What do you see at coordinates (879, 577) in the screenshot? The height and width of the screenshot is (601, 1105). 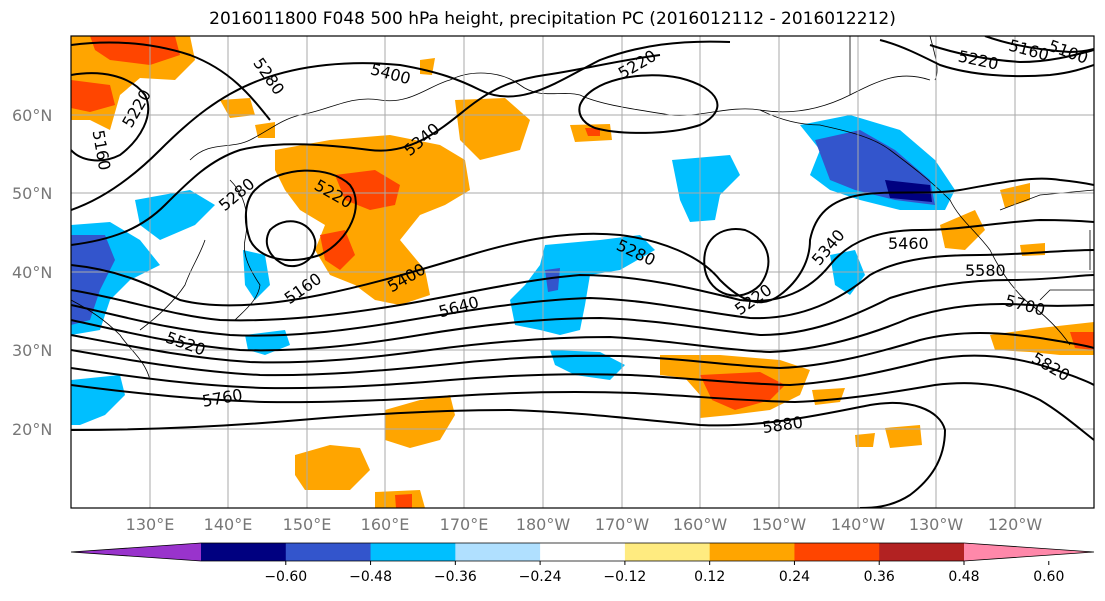 I see `colorbar-tick-label: 0.36` at bounding box center [879, 577].